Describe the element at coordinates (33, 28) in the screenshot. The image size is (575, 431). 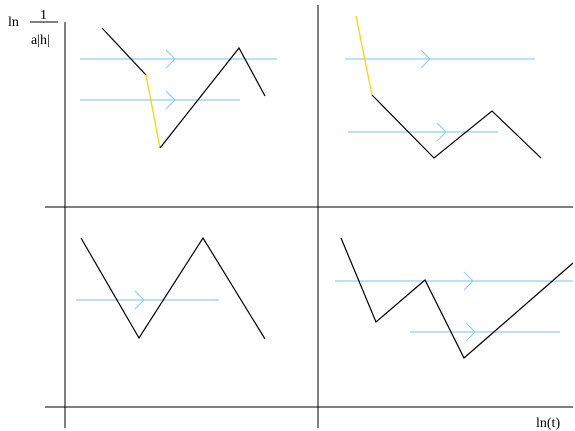
I see `y-axis-label: ln 1 a|h|` at that location.